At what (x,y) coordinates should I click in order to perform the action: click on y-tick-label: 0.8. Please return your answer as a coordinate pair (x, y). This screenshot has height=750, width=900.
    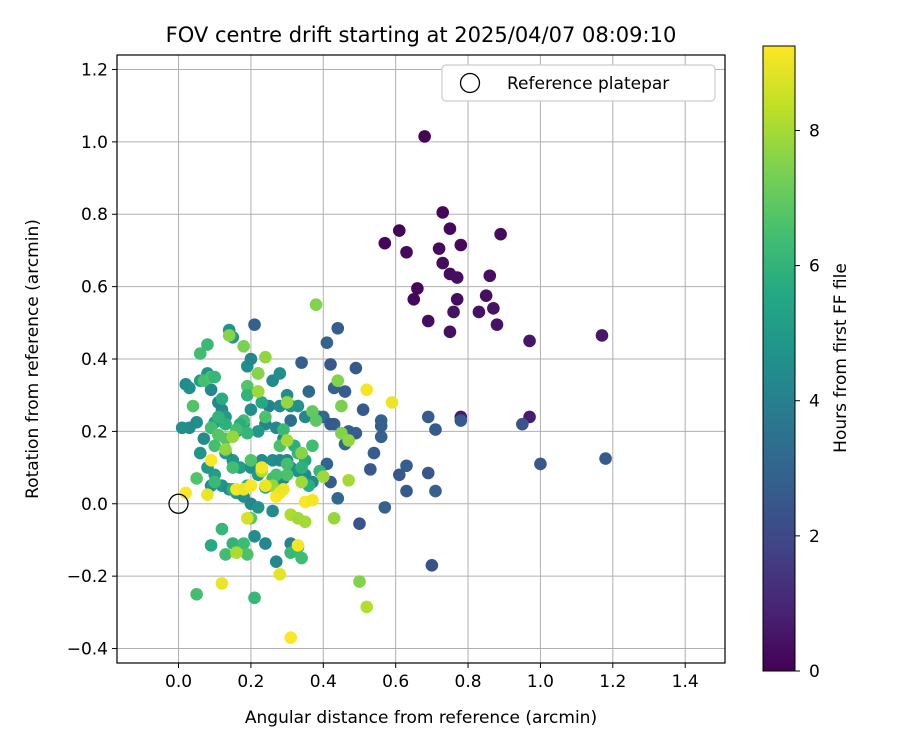
    Looking at the image, I should click on (94, 215).